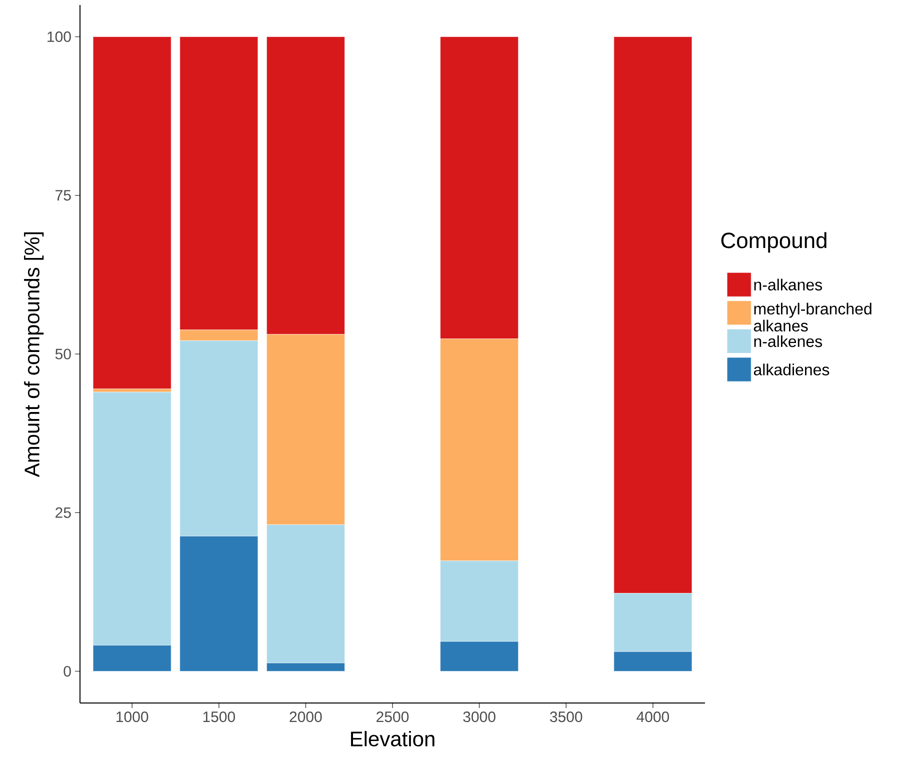 The image size is (913, 774). I want to click on legend-label: n-alkenes, so click(788, 341).